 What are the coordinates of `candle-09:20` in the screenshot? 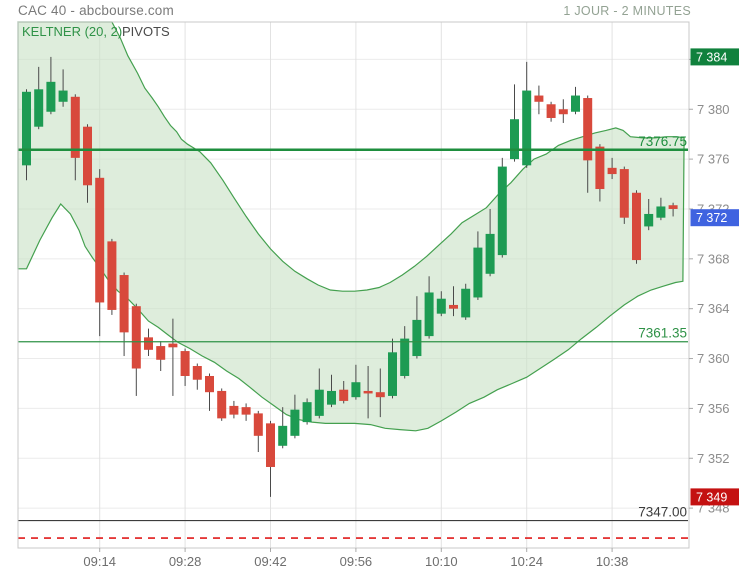 It's located at (136, 349).